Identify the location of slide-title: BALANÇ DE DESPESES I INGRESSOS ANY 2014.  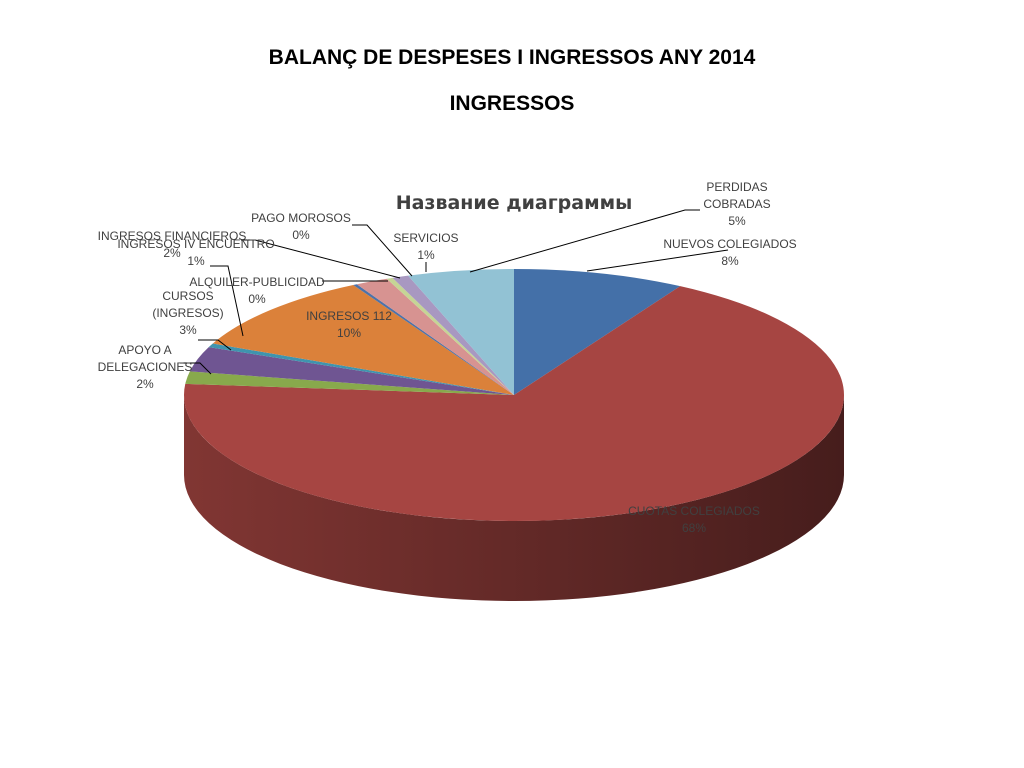
(512, 57).